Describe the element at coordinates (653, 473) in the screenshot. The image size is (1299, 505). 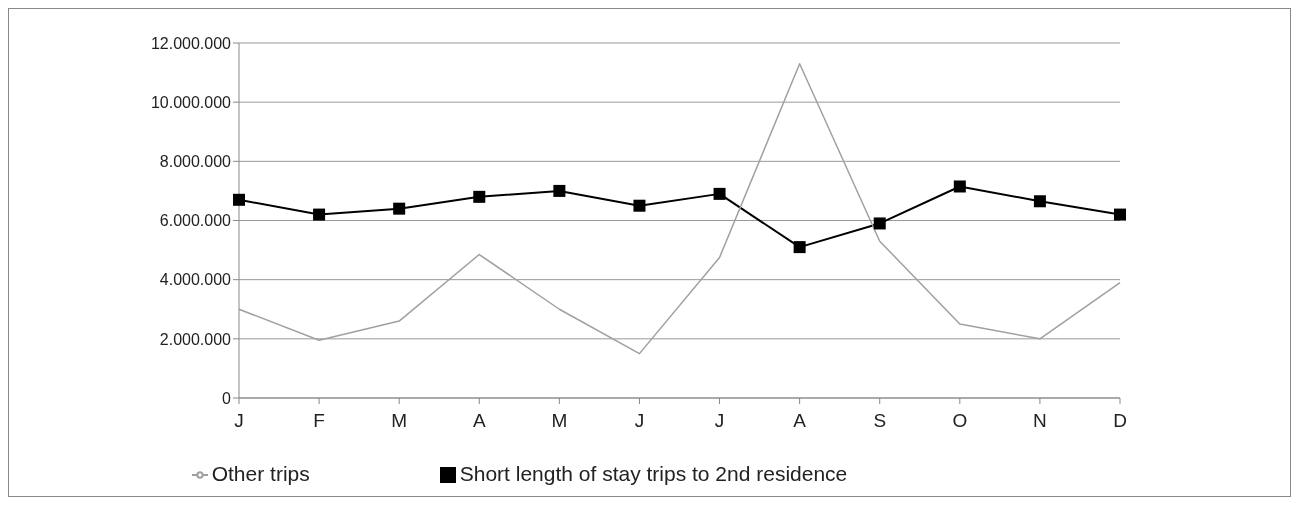
I see `legend-label: Short length of stay trips to 2nd residence` at that location.